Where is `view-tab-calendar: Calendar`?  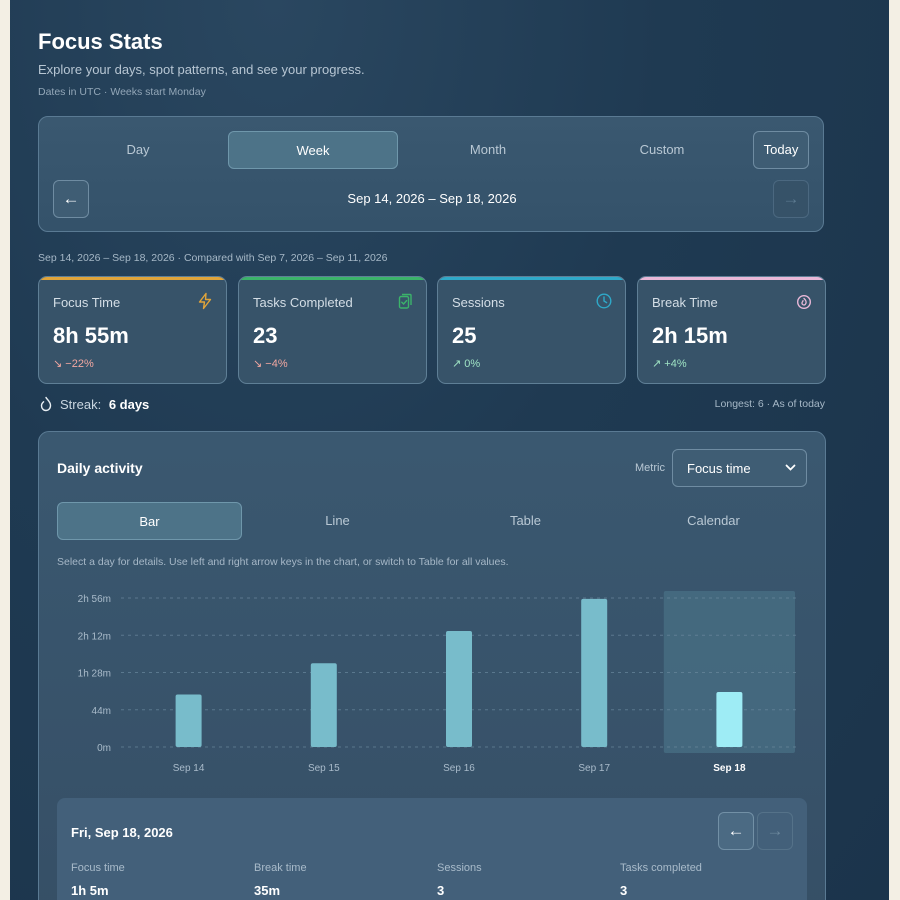
view-tab-calendar: Calendar is located at coordinates (713, 520).